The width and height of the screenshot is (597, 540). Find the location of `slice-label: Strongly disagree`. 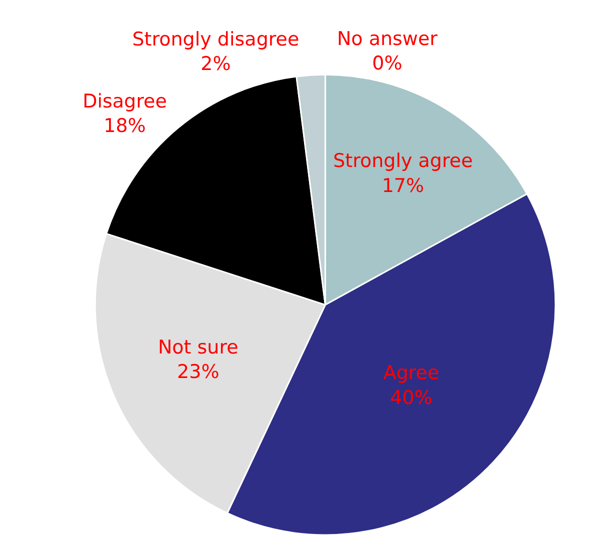

slice-label: Strongly disagree is located at coordinates (216, 39).